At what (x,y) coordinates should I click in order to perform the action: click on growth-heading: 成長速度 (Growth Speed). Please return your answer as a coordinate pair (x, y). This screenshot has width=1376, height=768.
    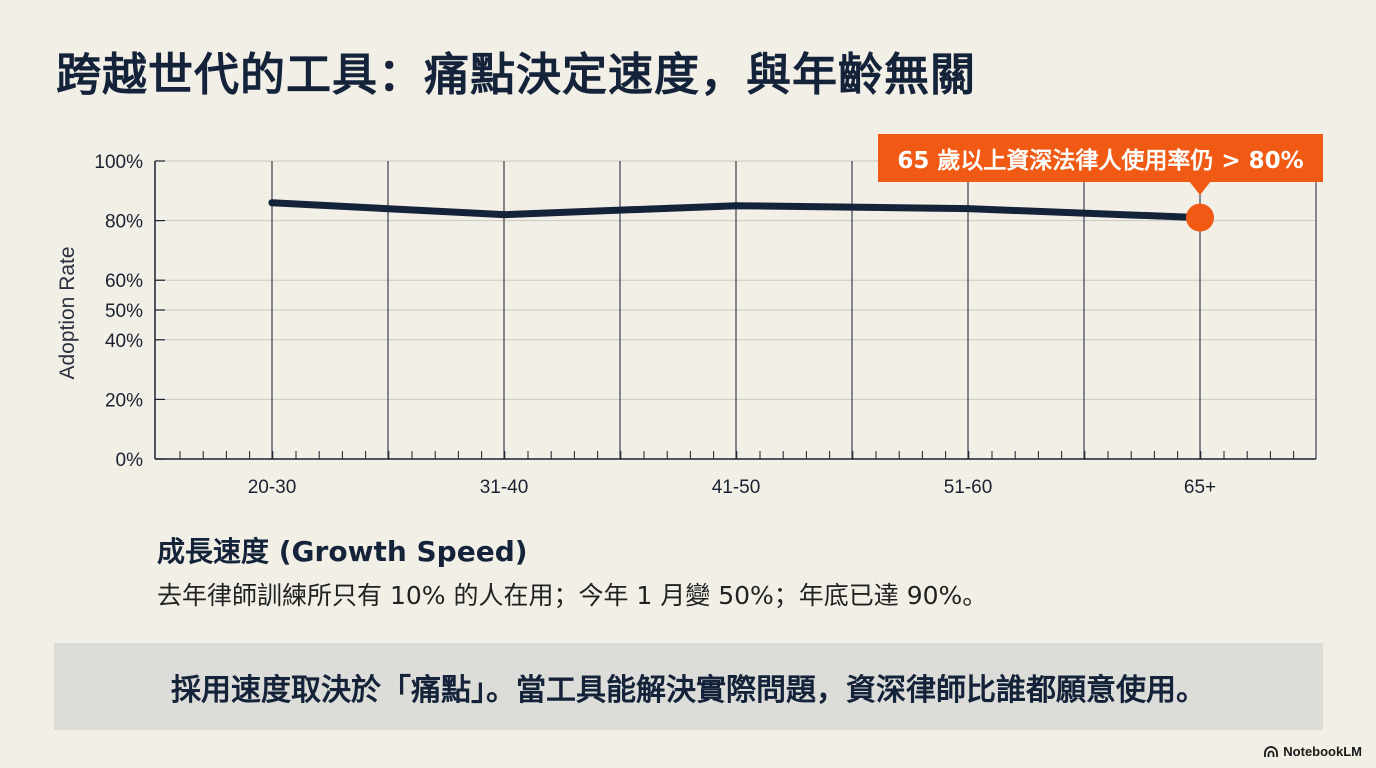
    Looking at the image, I should click on (342, 551).